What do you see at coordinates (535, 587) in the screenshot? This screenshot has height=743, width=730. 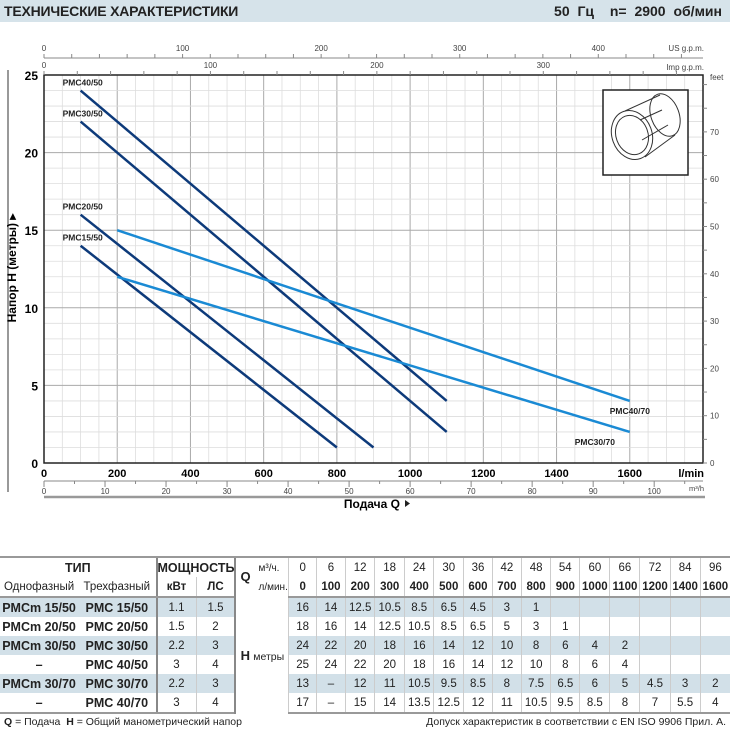 I see `q-lmin-cell: 800` at bounding box center [535, 587].